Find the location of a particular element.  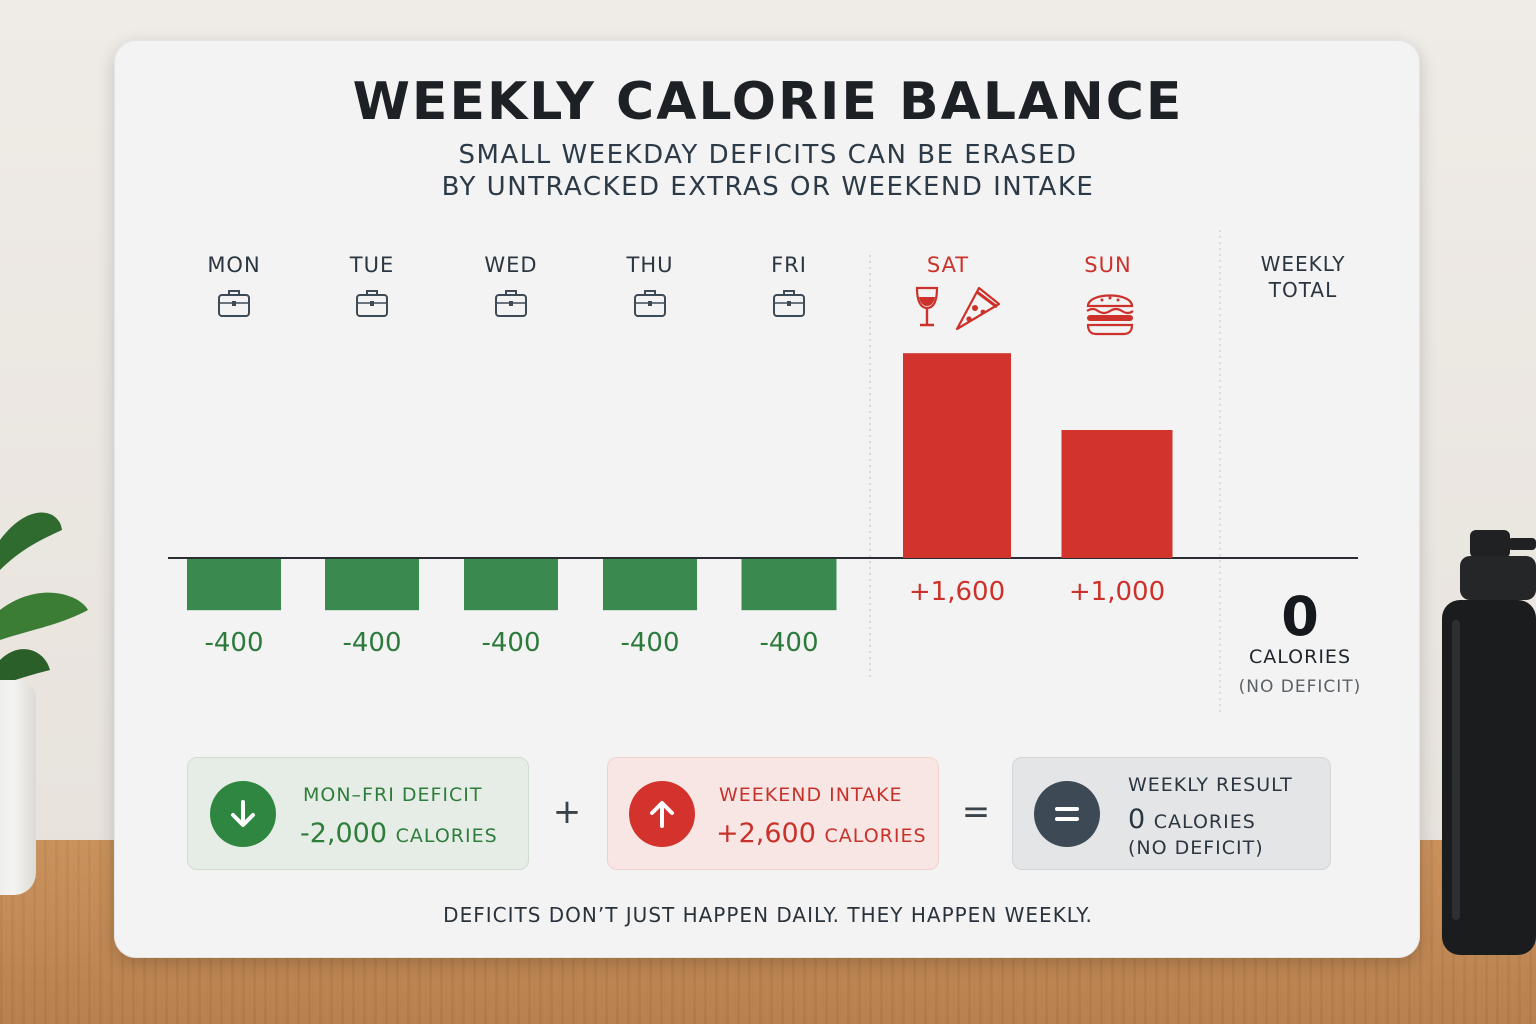

bar-sun is located at coordinates (1117, 494).